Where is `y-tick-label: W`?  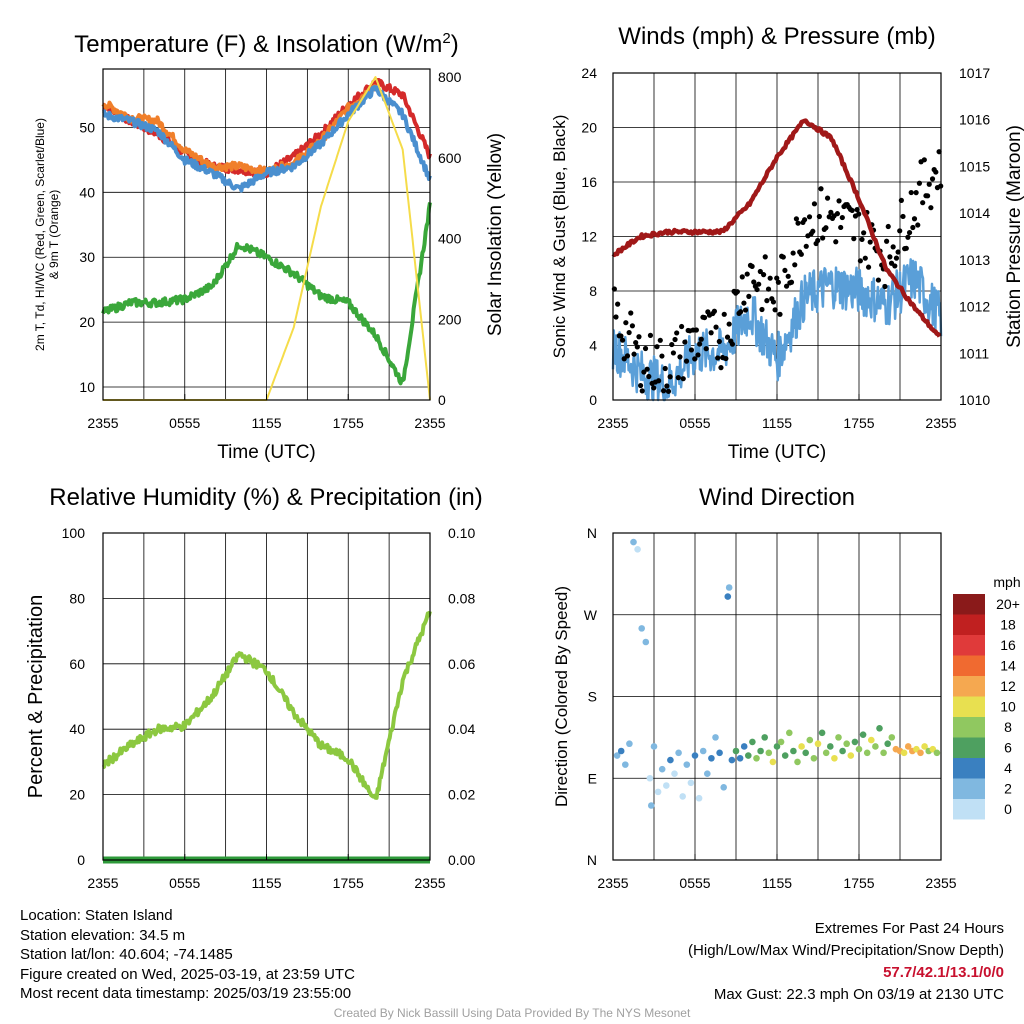
y-tick-label: W is located at coordinates (591, 615).